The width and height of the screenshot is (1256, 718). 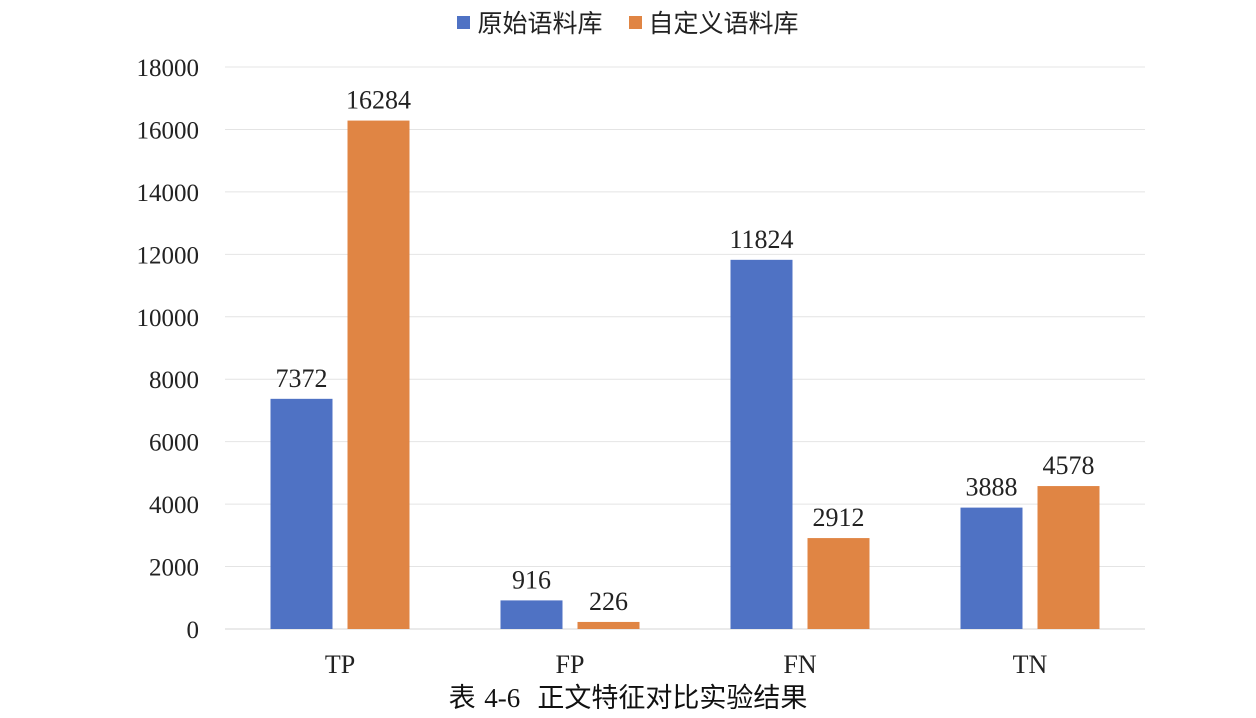 What do you see at coordinates (462, 698) in the screenshot?
I see `caption-prefix: 表` at bounding box center [462, 698].